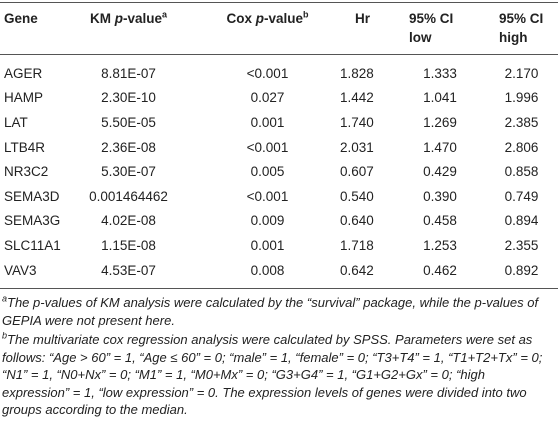 Image resolution: width=558 pixels, height=422 pixels. I want to click on value-cell: 1.041, so click(440, 98).